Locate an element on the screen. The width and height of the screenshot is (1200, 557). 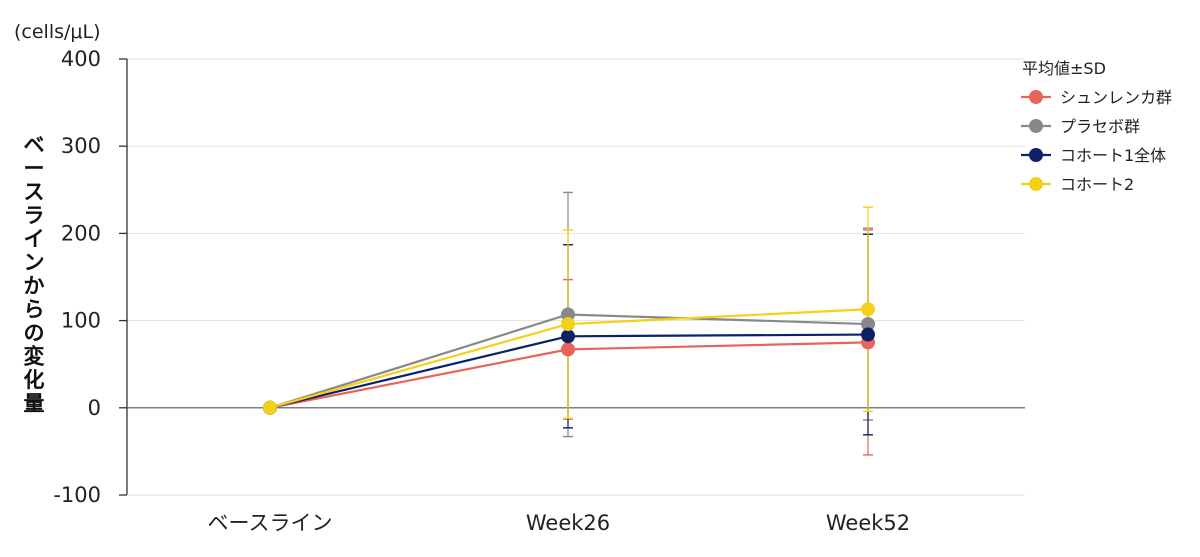
y-tick-label: 0 is located at coordinates (94, 408).